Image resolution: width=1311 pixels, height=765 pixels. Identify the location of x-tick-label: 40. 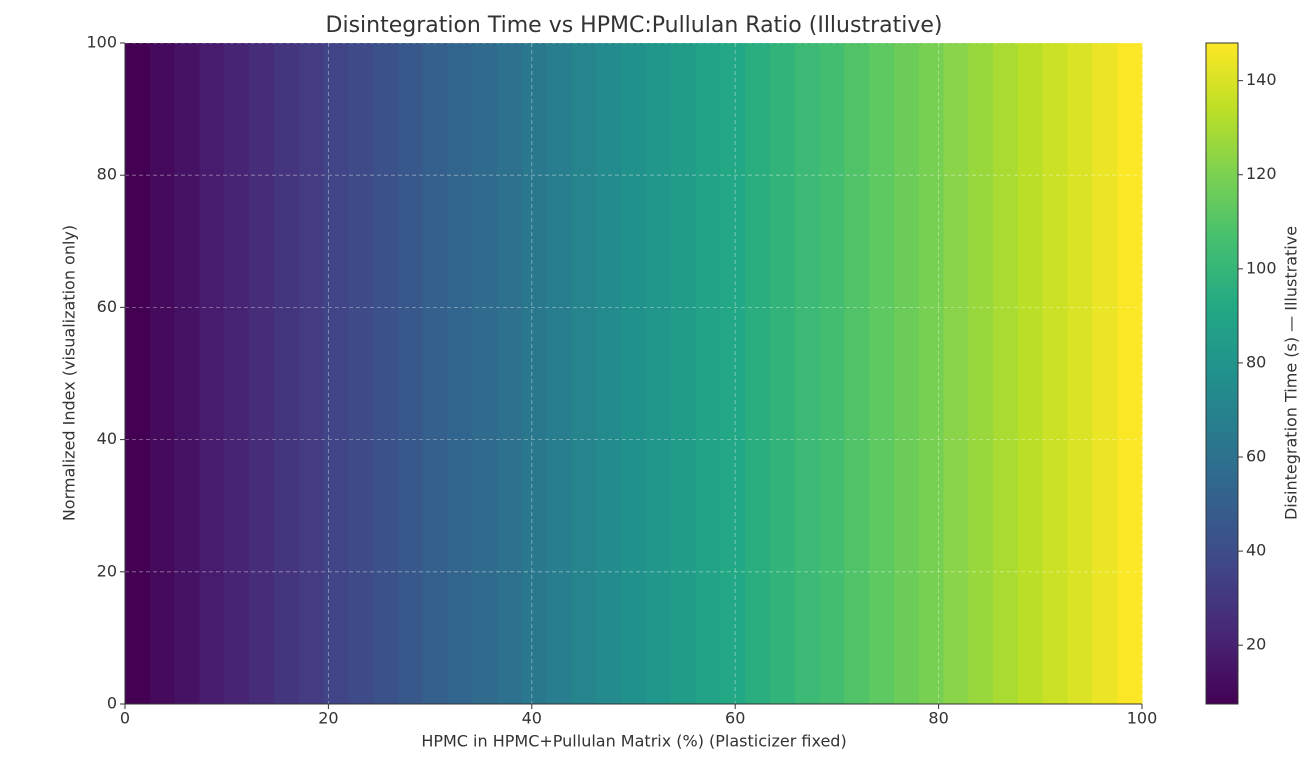
(532, 718).